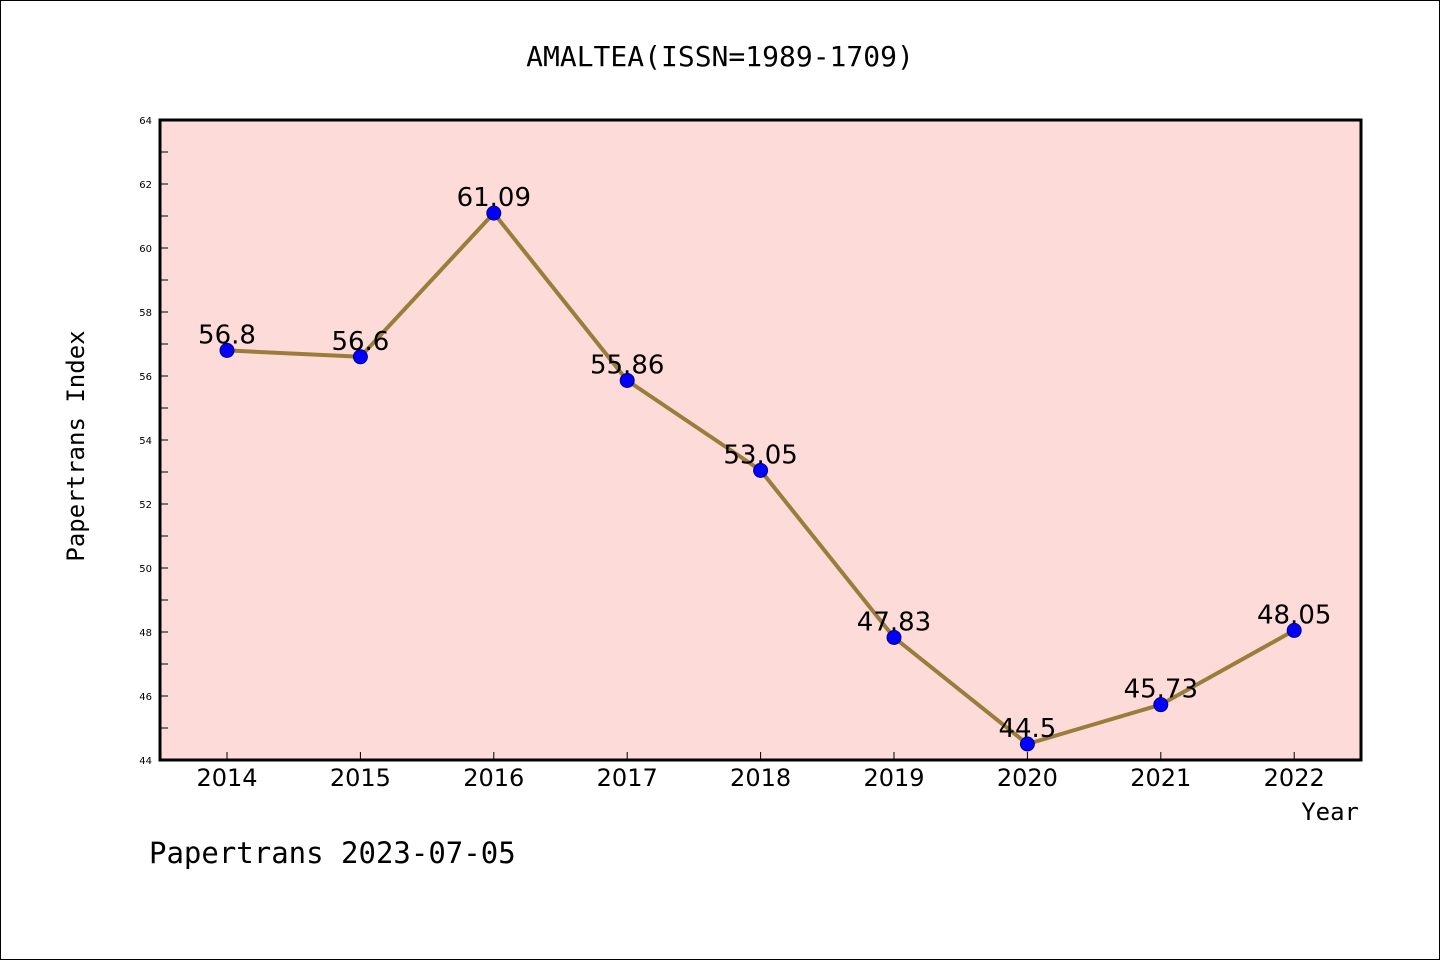  I want to click on data-label: 48.05, so click(1294, 615).